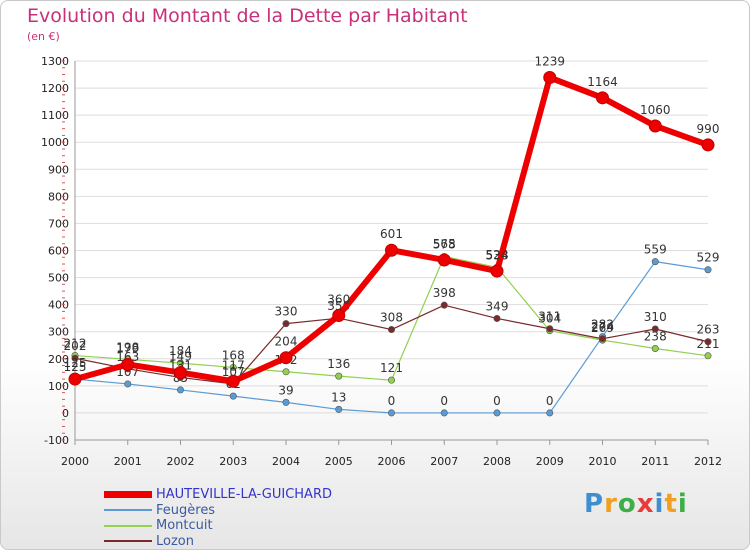 Image resolution: width=750 pixels, height=550 pixels. I want to click on data-label: 263, so click(708, 330).